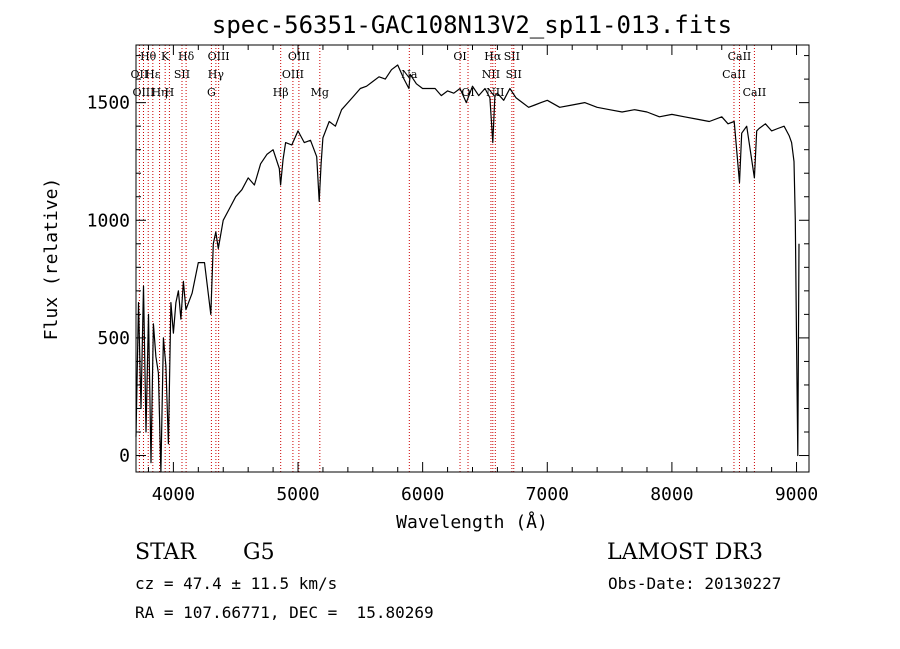  I want to click on marker-label: Mg, so click(320, 92).